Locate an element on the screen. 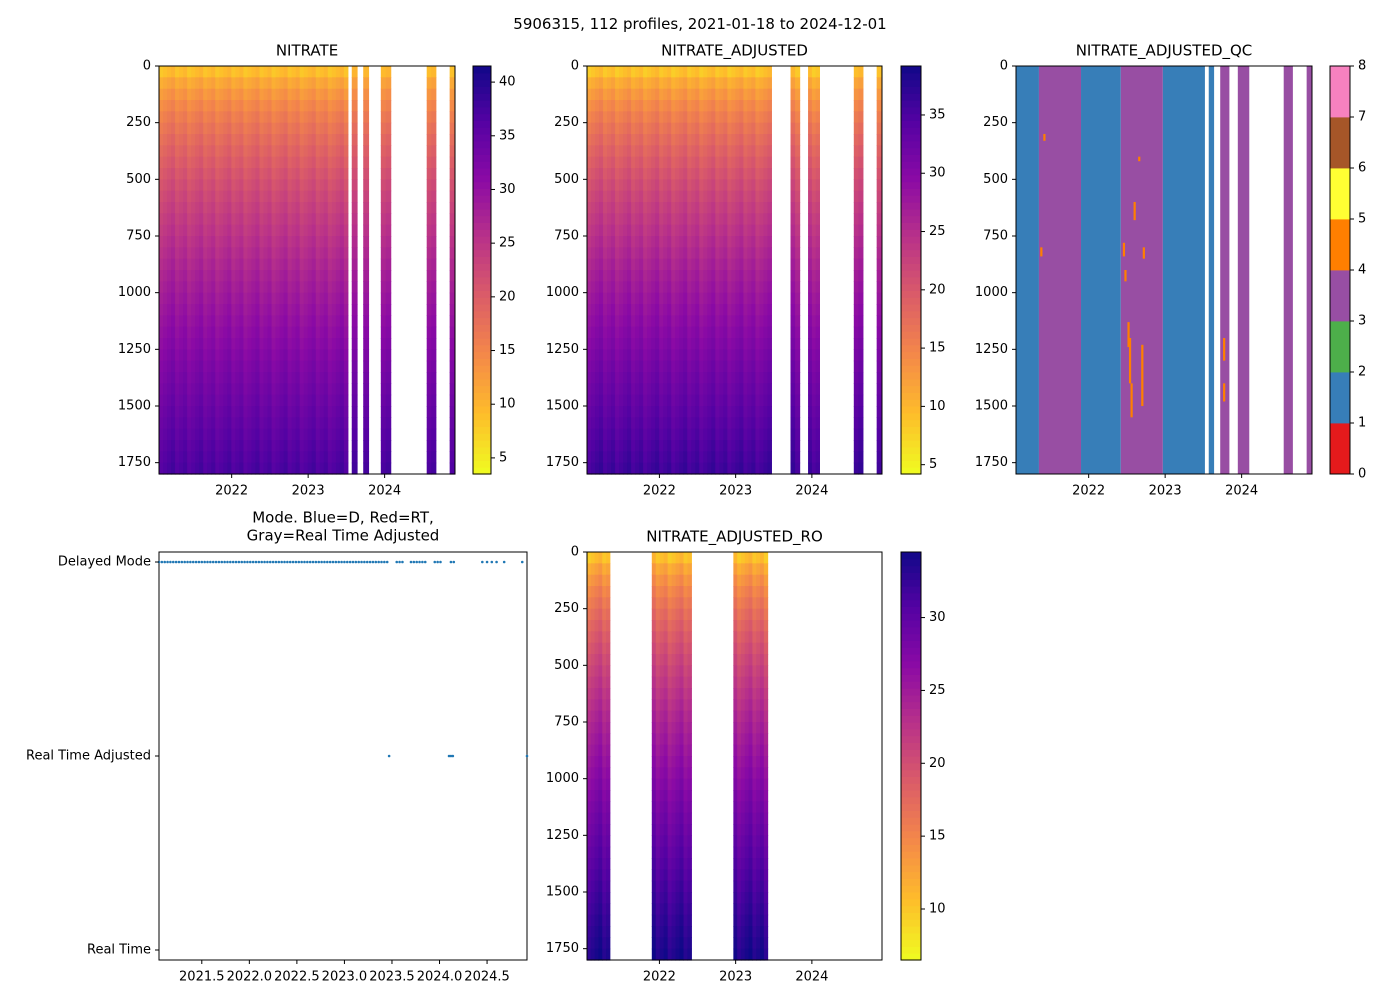 This screenshot has width=1400, height=1000. nitrate_adjusted_qc-flag is located at coordinates (1124, 249).